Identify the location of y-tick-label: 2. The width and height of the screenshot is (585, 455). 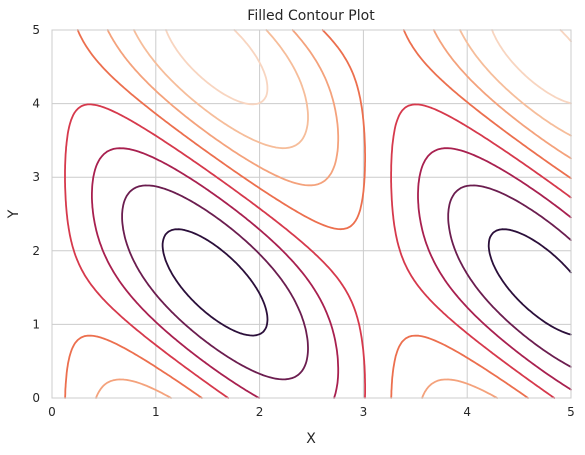
(36, 251).